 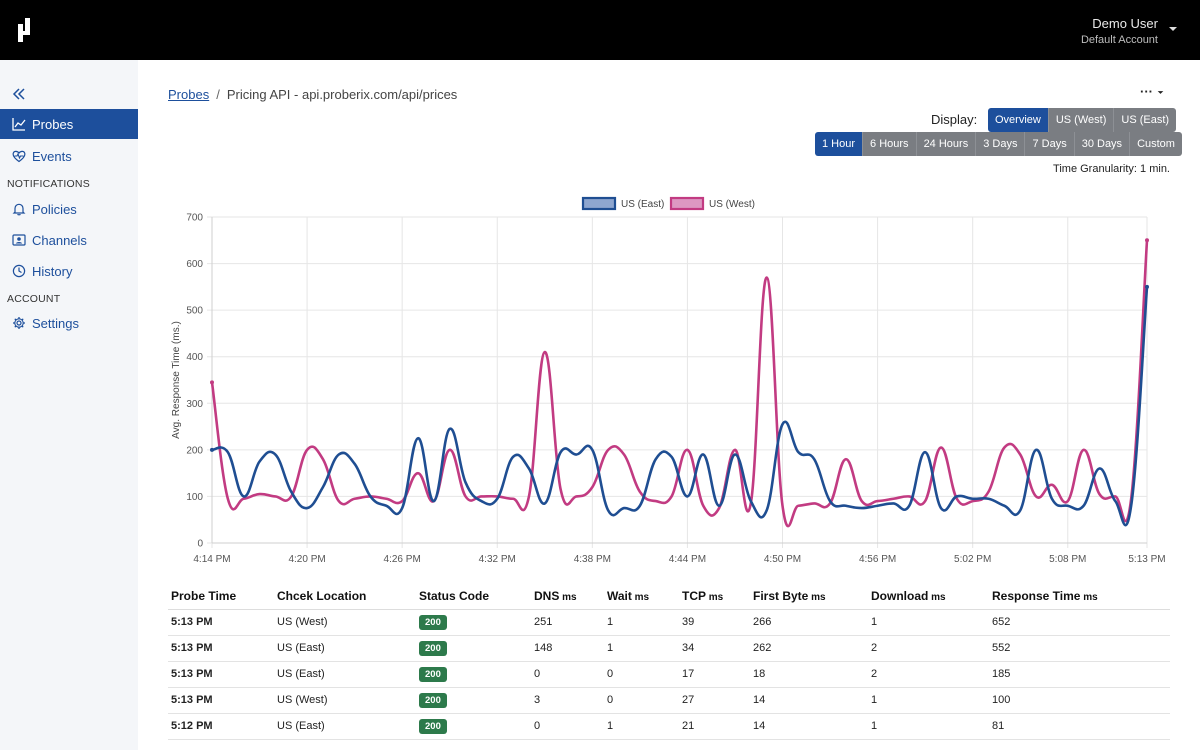 I want to click on column-header: Chcek Location, so click(x=345, y=597).